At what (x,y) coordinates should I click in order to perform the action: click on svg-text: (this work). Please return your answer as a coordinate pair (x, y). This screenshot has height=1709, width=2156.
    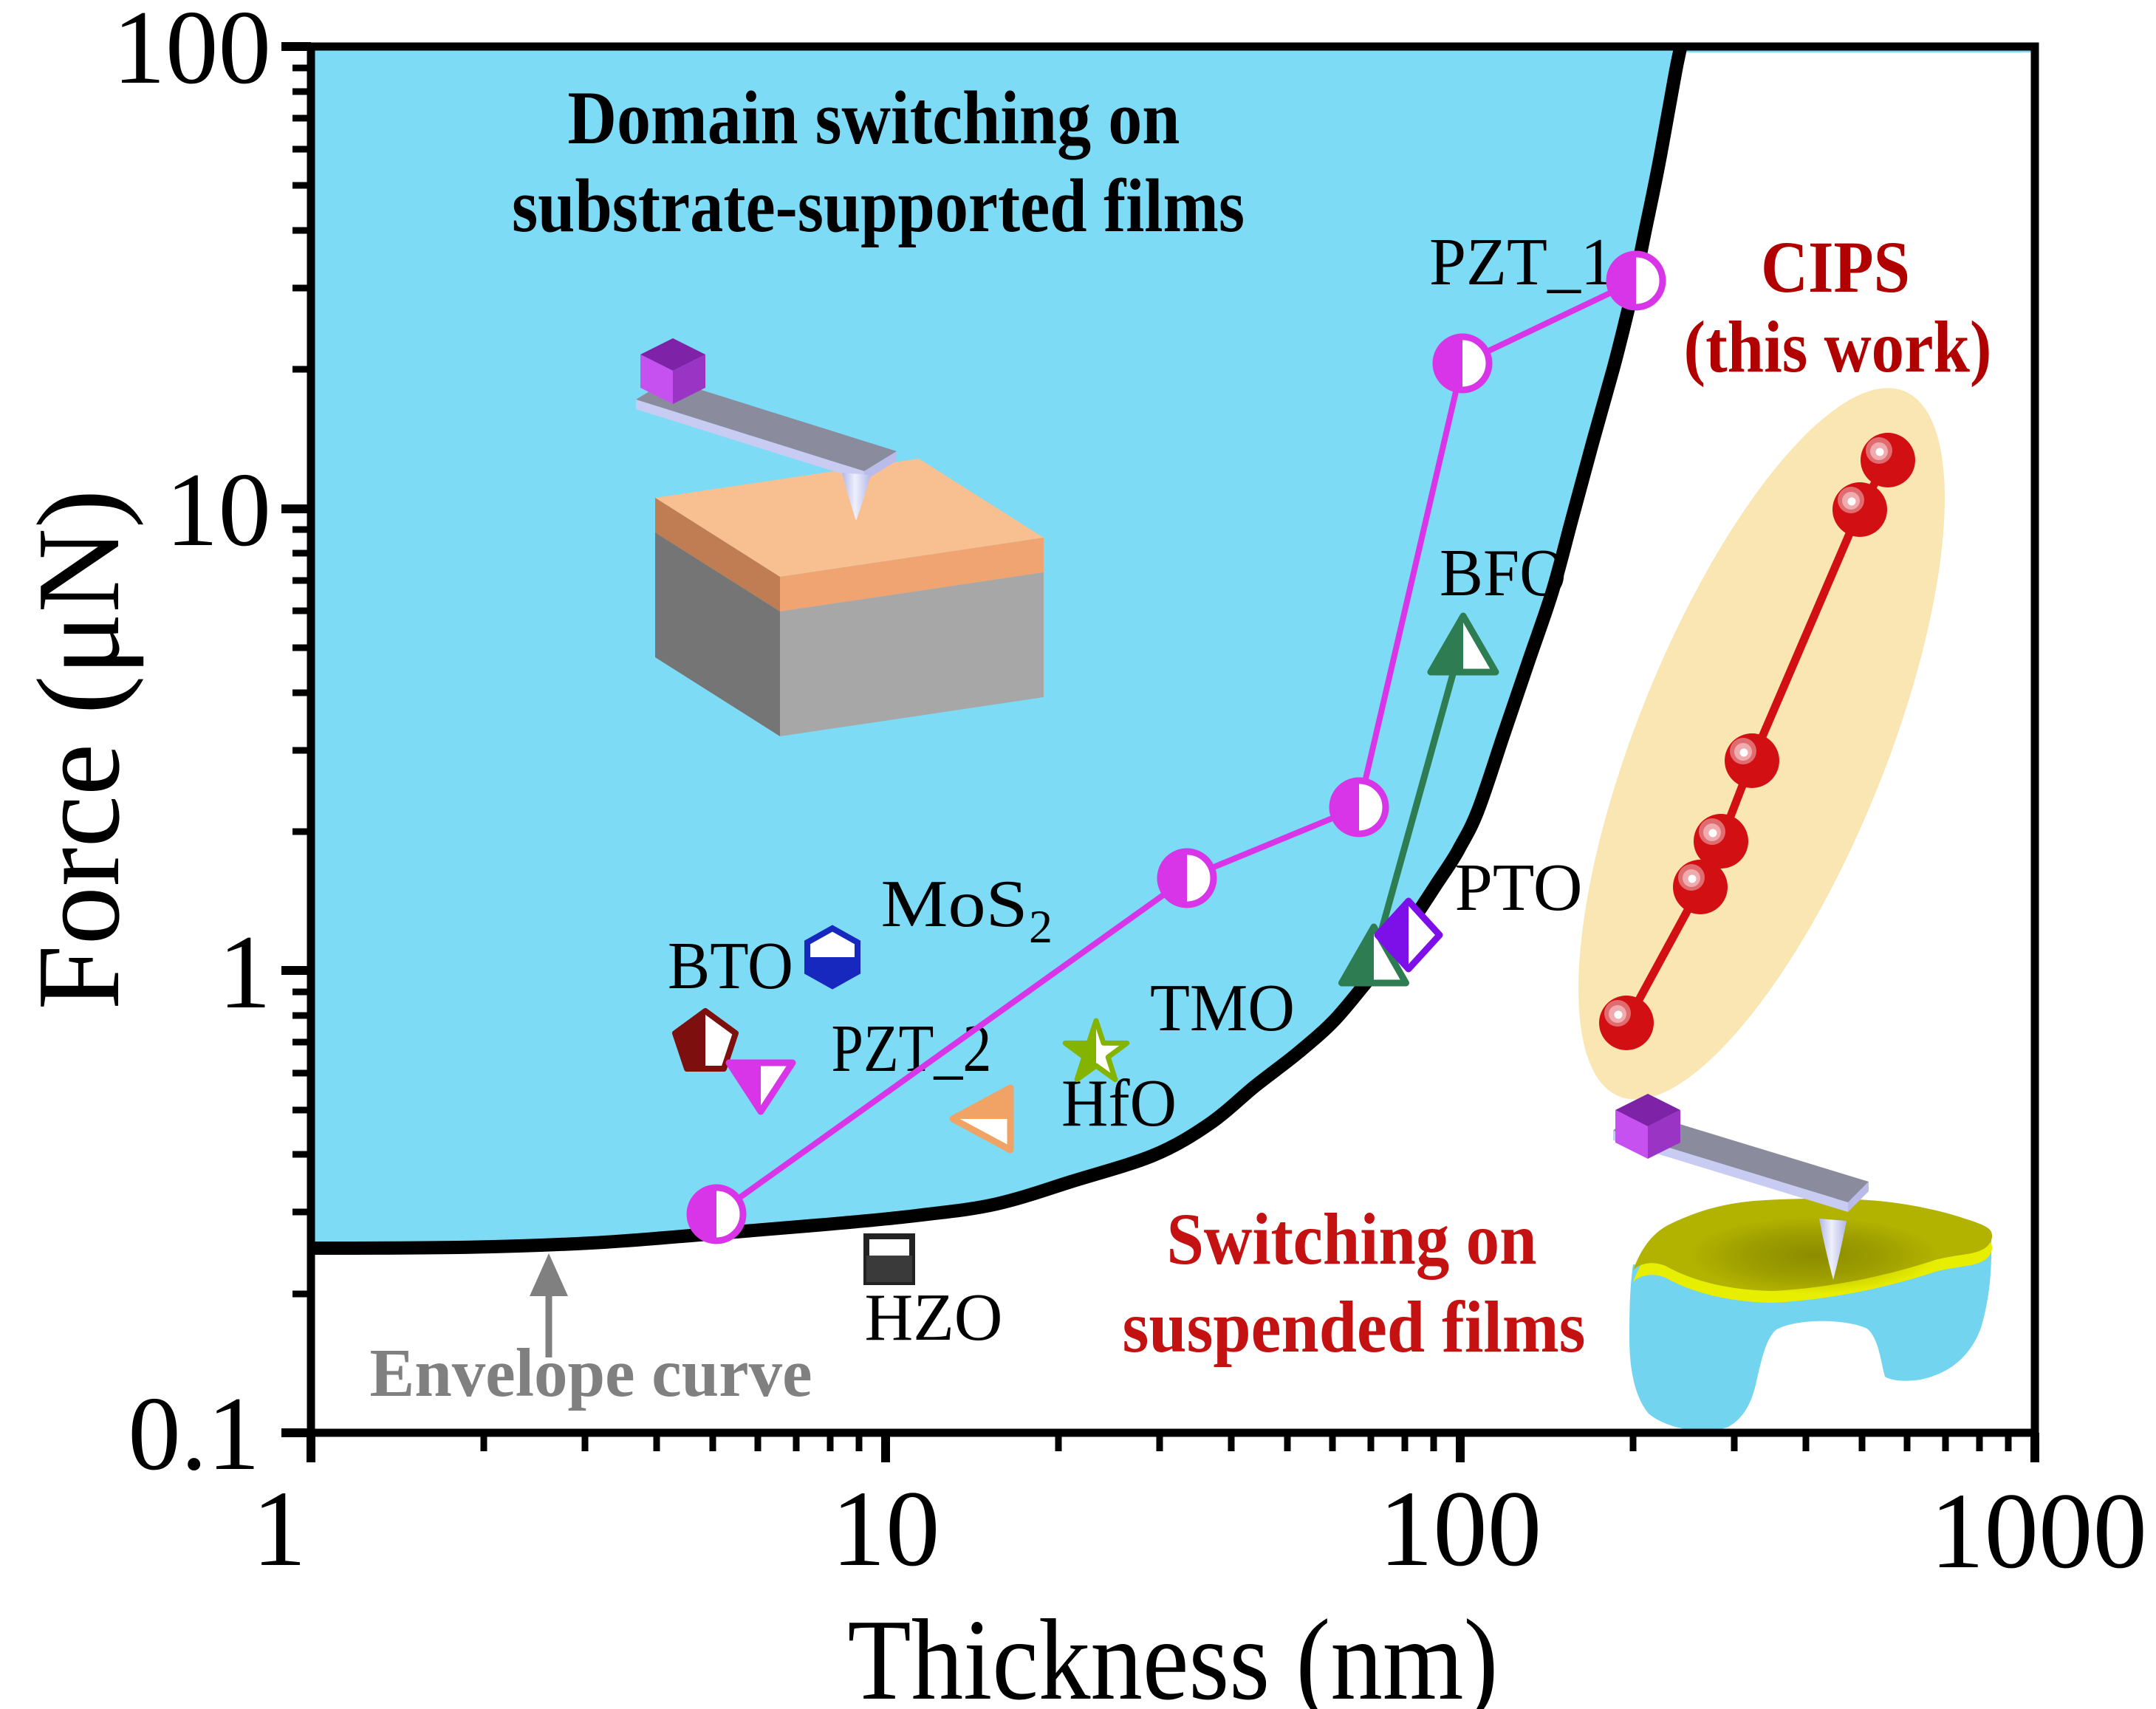
    Looking at the image, I should click on (1838, 347).